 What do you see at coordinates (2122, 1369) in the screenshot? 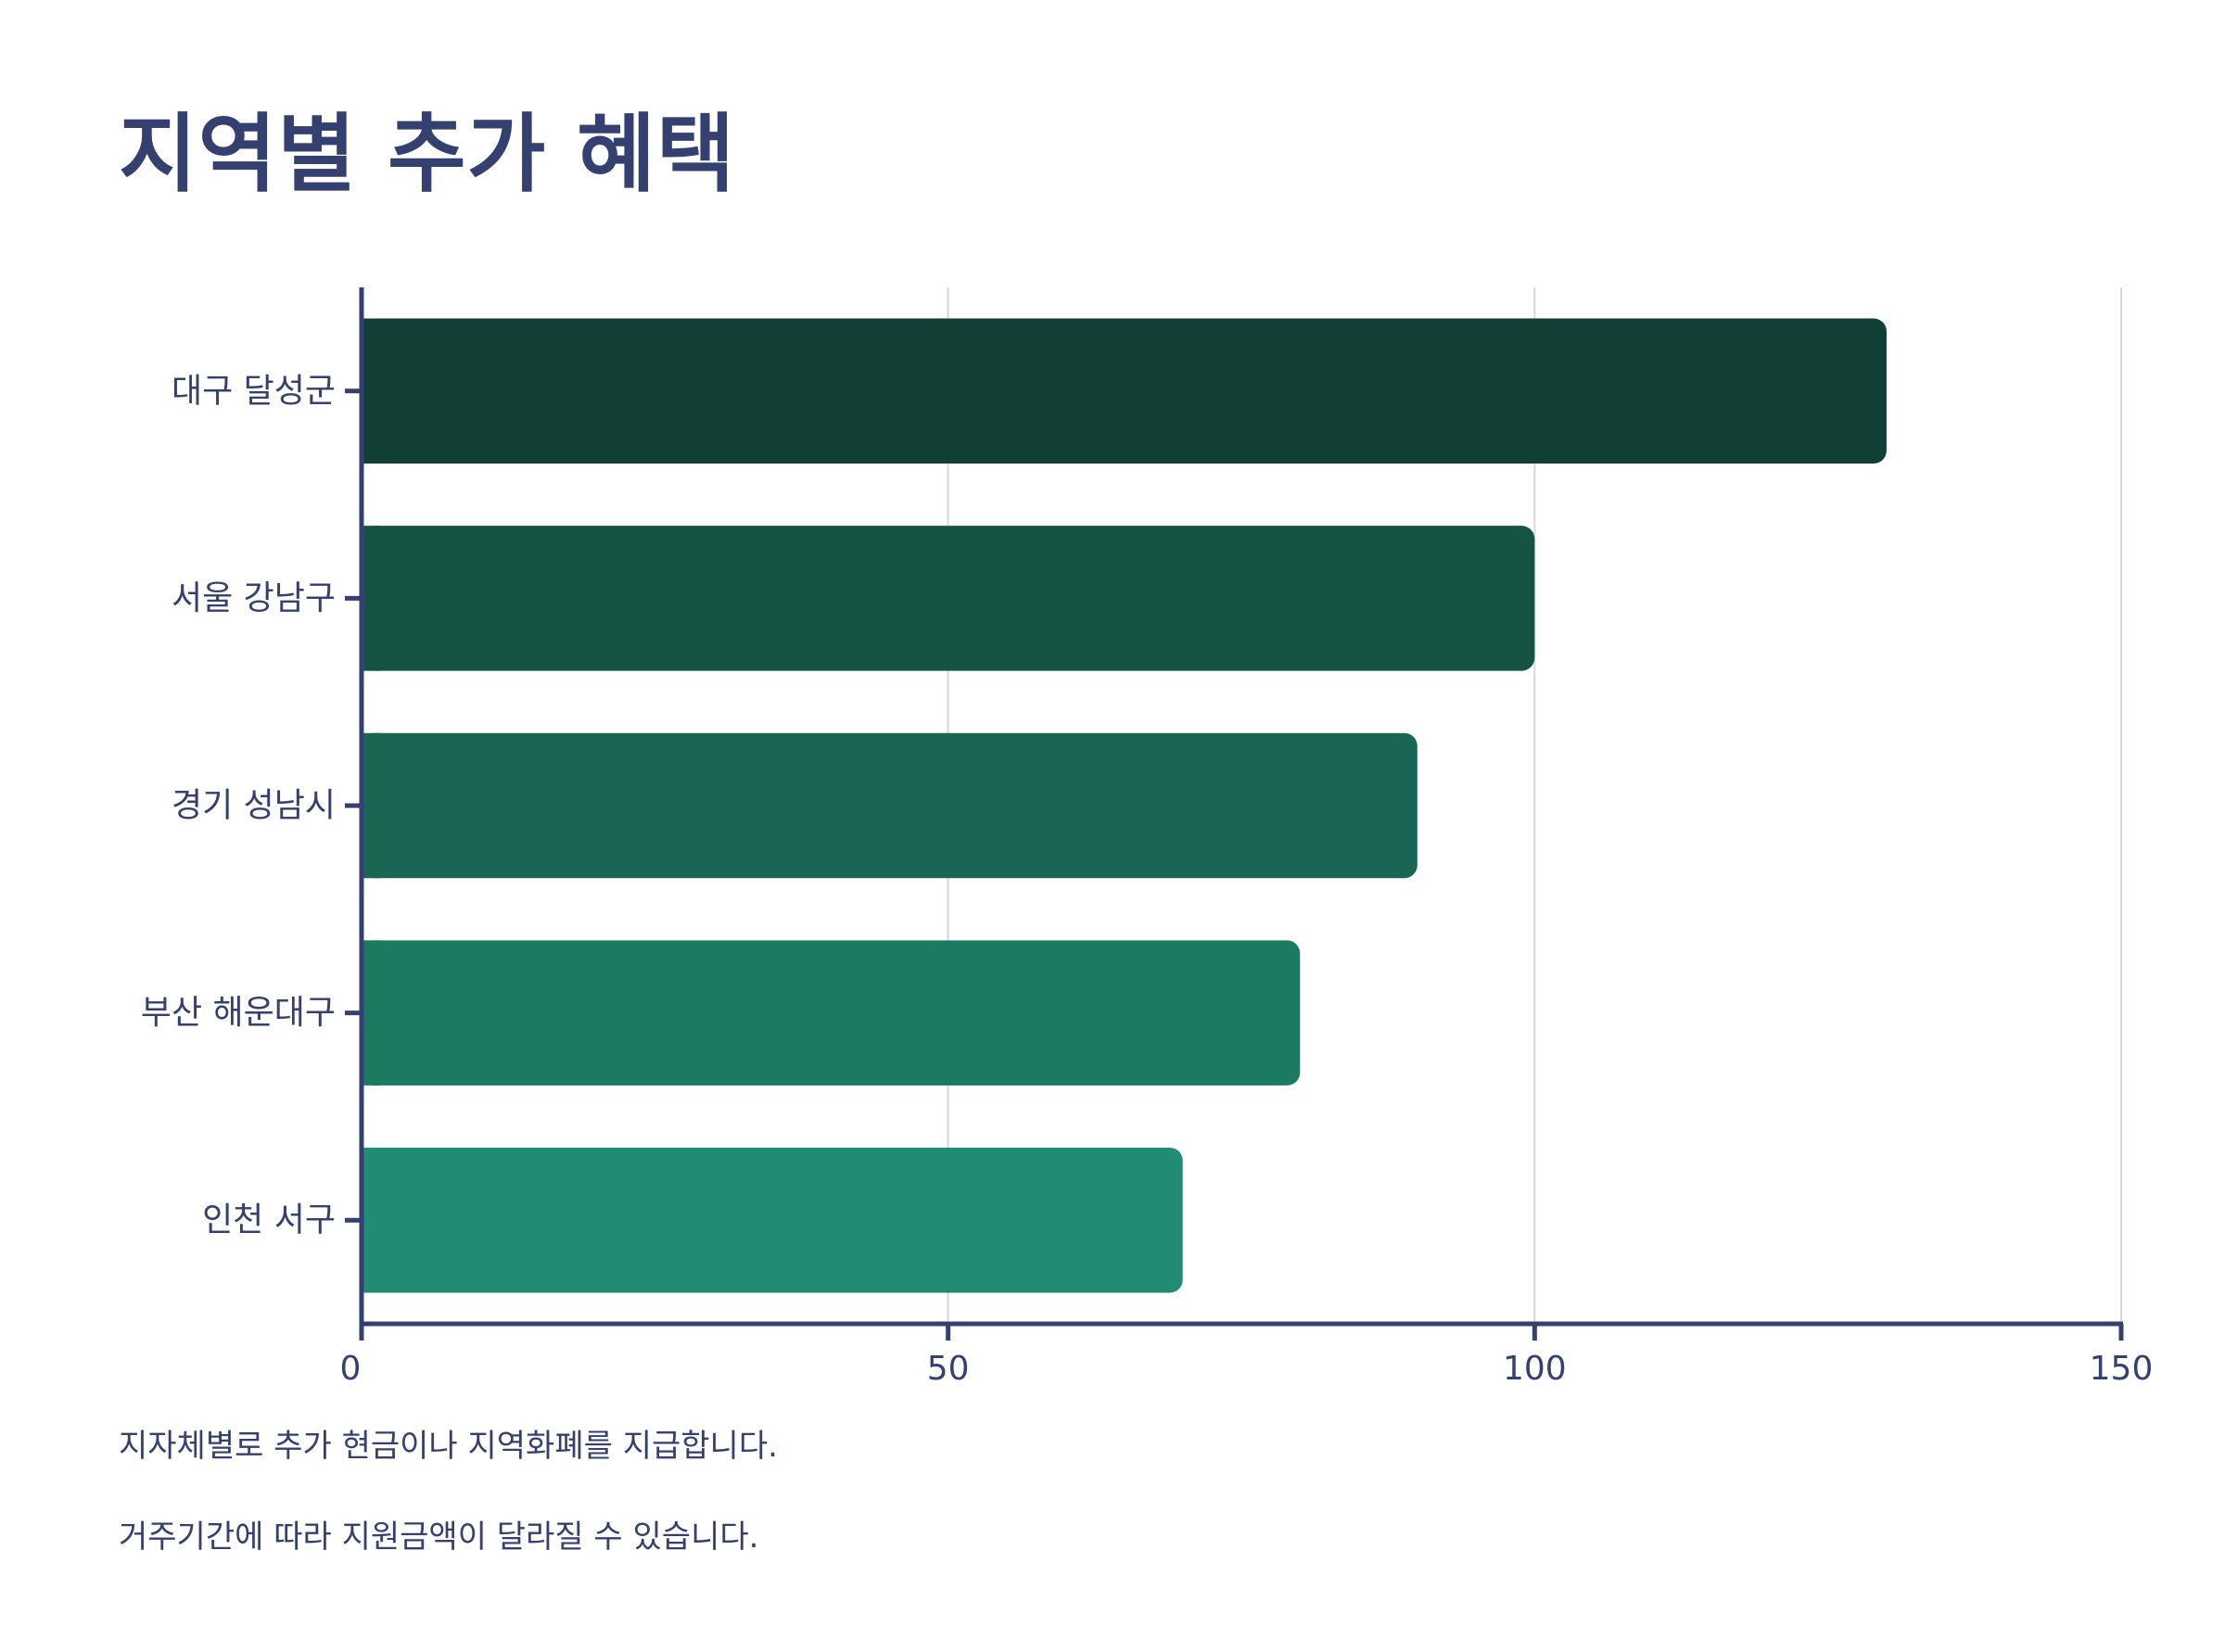
I see `x-tick-label-3: 150` at bounding box center [2122, 1369].